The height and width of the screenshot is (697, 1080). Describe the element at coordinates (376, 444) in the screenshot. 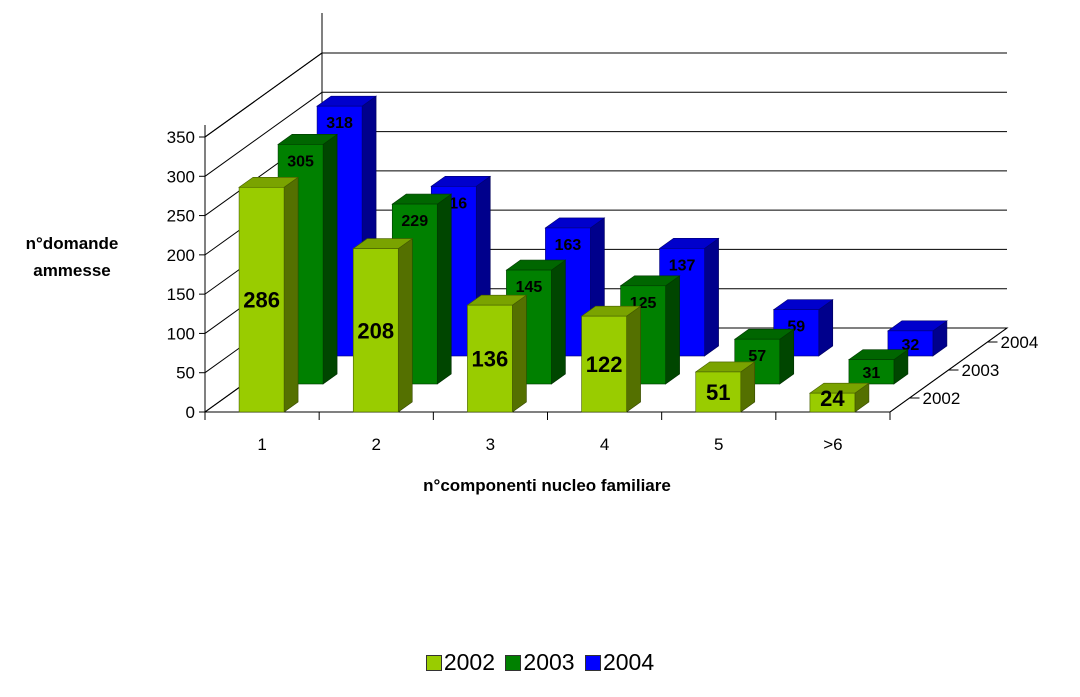

I see `x-tick-label: 2` at that location.